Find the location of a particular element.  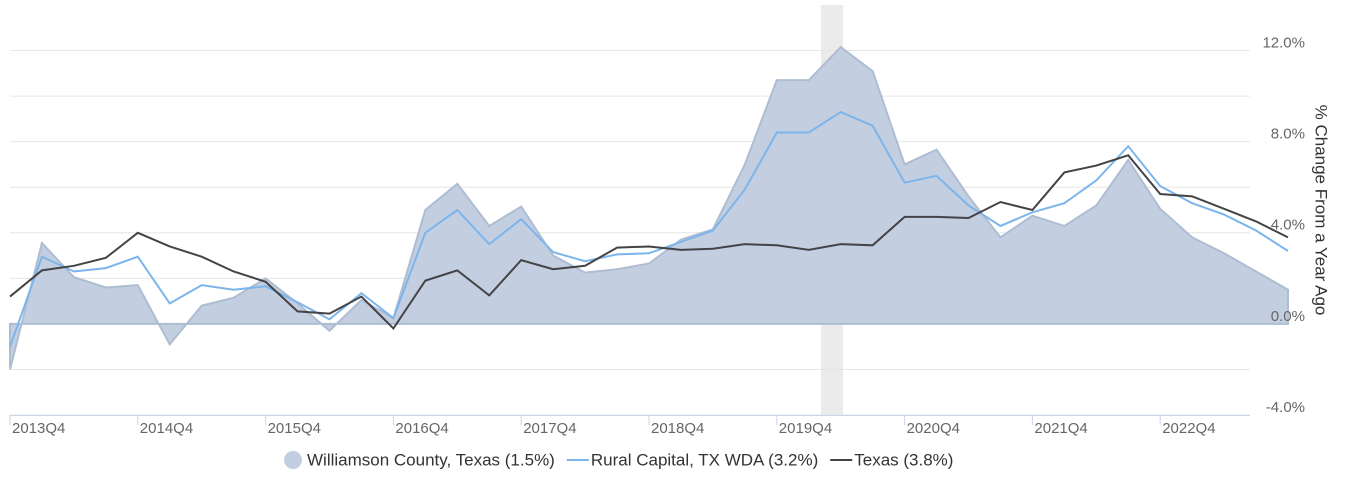

x-tick-label: 2013Q4 is located at coordinates (38, 428).